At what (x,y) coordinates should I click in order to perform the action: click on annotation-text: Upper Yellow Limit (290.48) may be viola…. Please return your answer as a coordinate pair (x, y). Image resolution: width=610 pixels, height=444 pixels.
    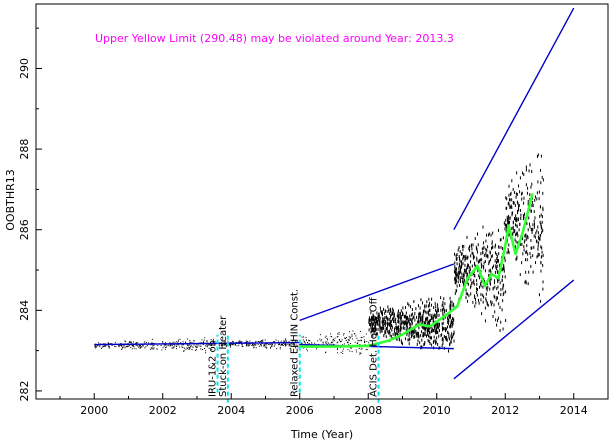
    Looking at the image, I should click on (274, 38).